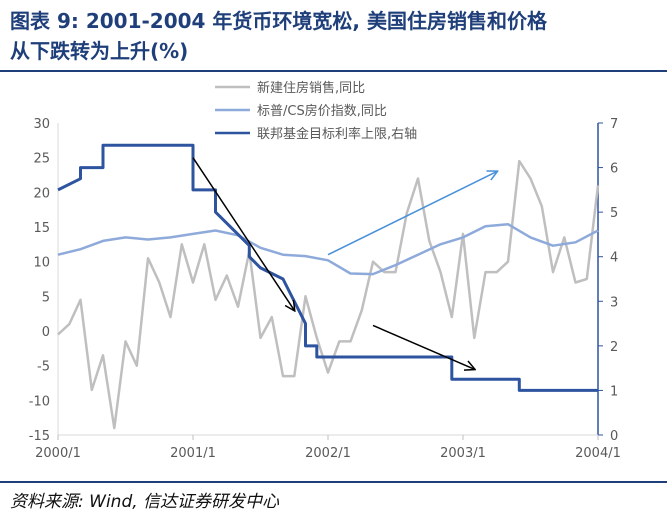  I want to click on y-left-tick-label: 0, so click(46, 332).